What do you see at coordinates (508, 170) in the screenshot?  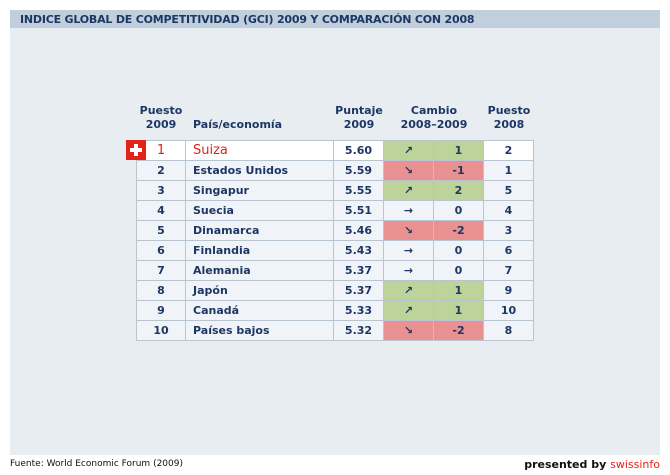 I see `rank-2008-cell: 1` at bounding box center [508, 170].